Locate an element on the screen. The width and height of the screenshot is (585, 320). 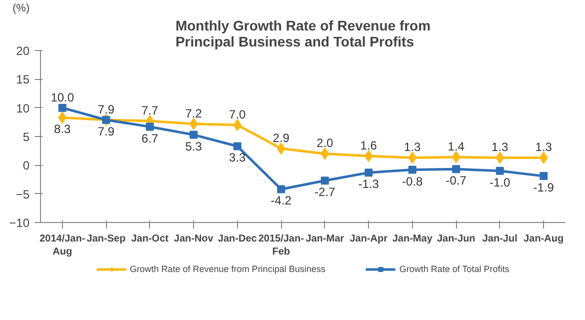
data-label: 10.0 is located at coordinates (62, 97).